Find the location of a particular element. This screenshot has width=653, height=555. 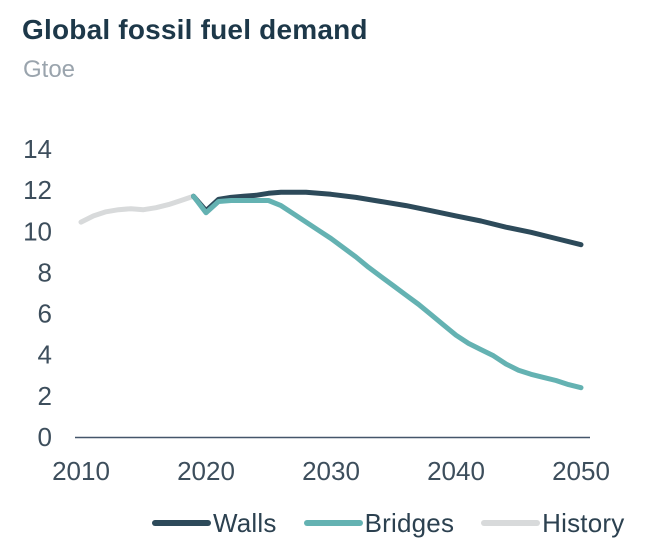

x-axis-tick-label: 2020 is located at coordinates (206, 471).